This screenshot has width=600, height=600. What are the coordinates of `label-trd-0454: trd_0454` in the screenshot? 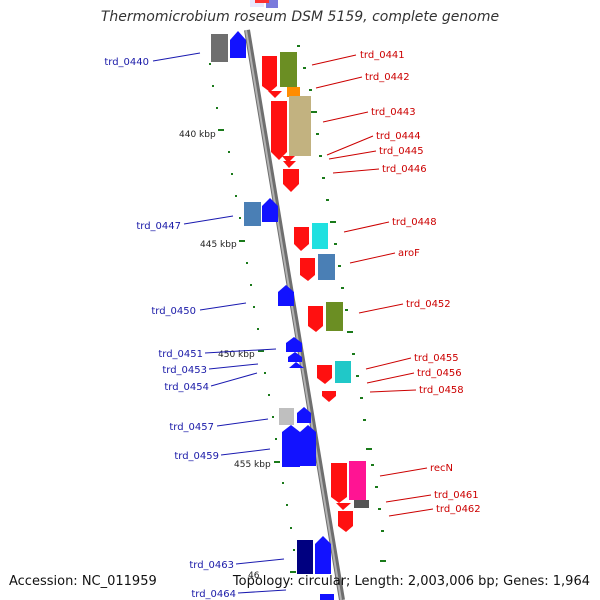 It's located at (186, 387).